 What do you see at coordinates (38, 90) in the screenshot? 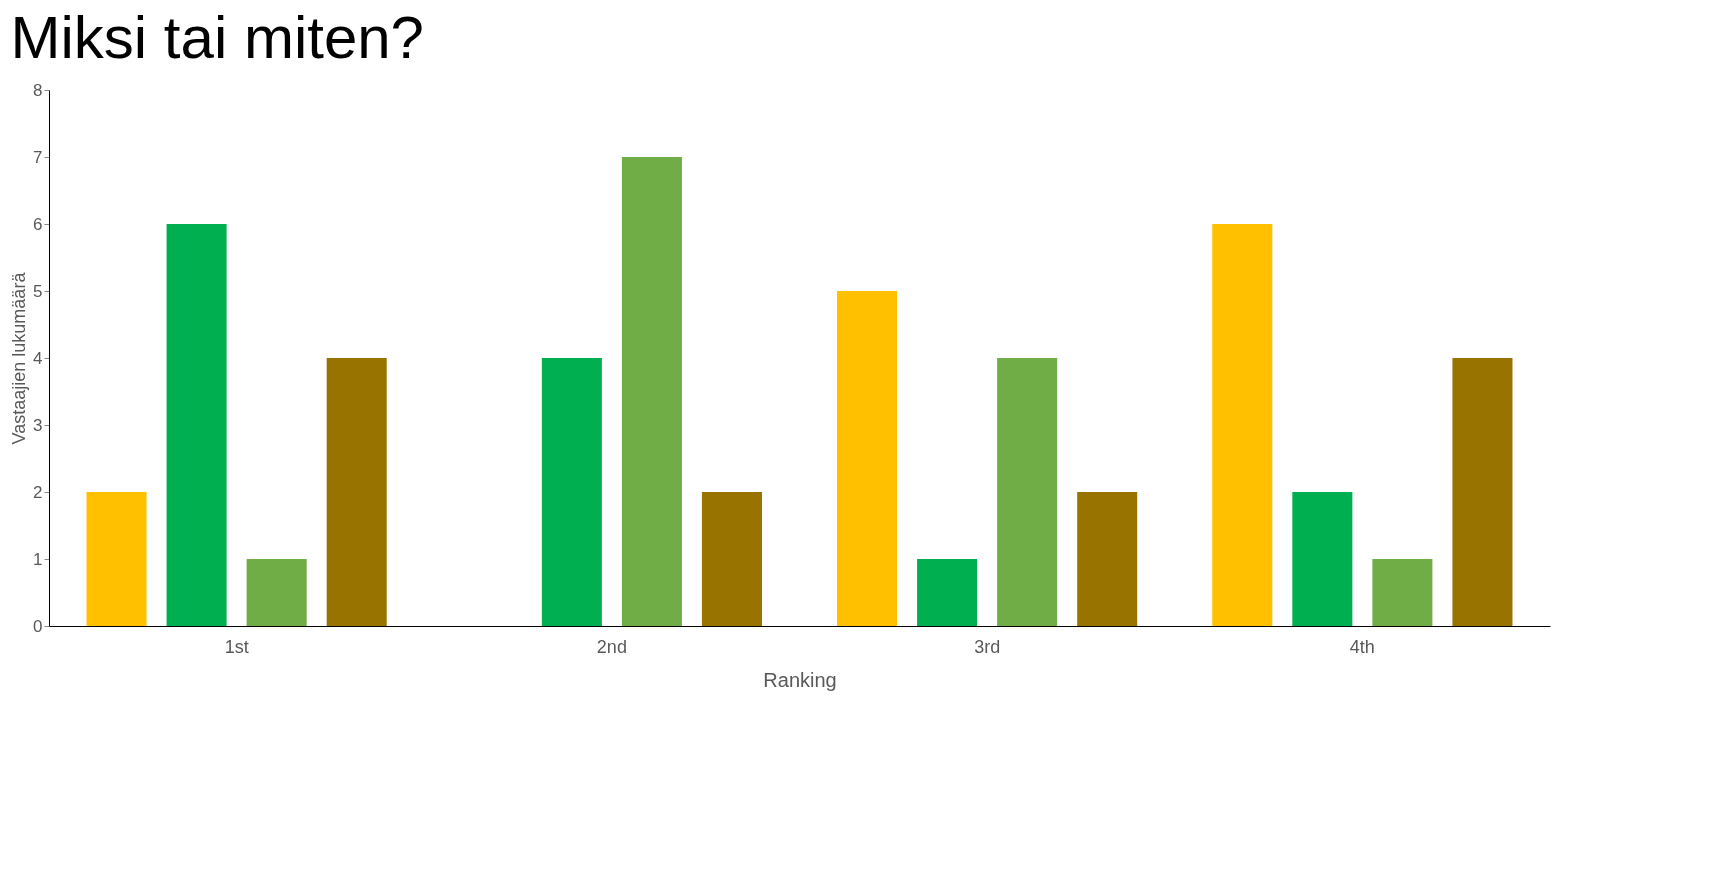
I see `y-tick-label: 8` at bounding box center [38, 90].